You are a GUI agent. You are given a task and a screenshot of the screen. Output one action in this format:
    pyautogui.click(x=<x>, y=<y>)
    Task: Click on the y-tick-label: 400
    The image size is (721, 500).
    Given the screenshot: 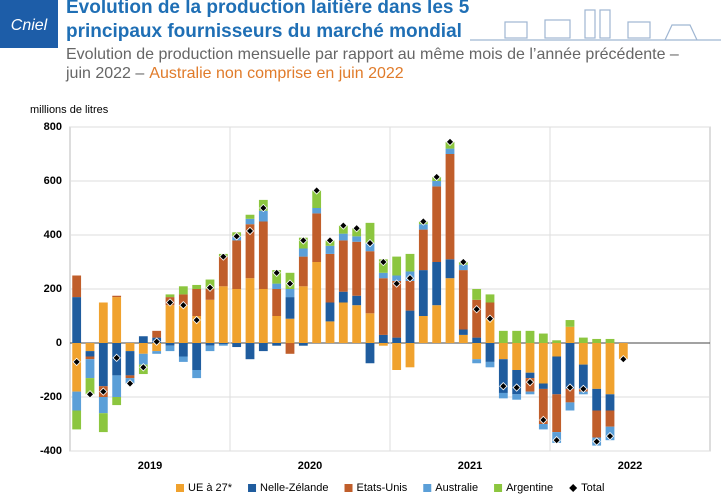 What is the action you would take?
    pyautogui.click(x=53, y=235)
    